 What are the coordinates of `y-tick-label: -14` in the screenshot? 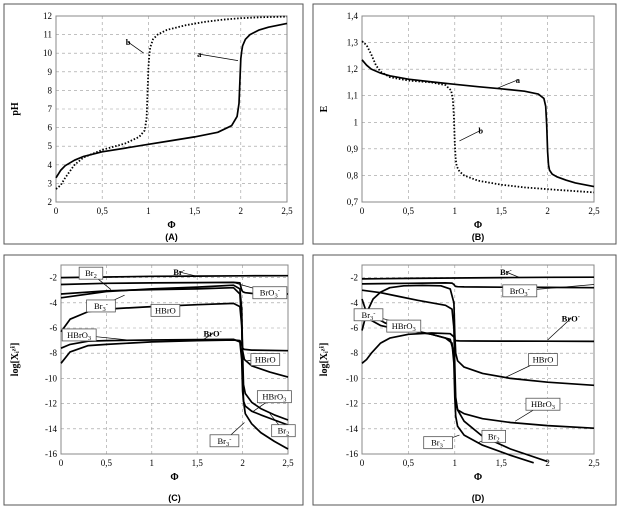 It's located at (51, 429).